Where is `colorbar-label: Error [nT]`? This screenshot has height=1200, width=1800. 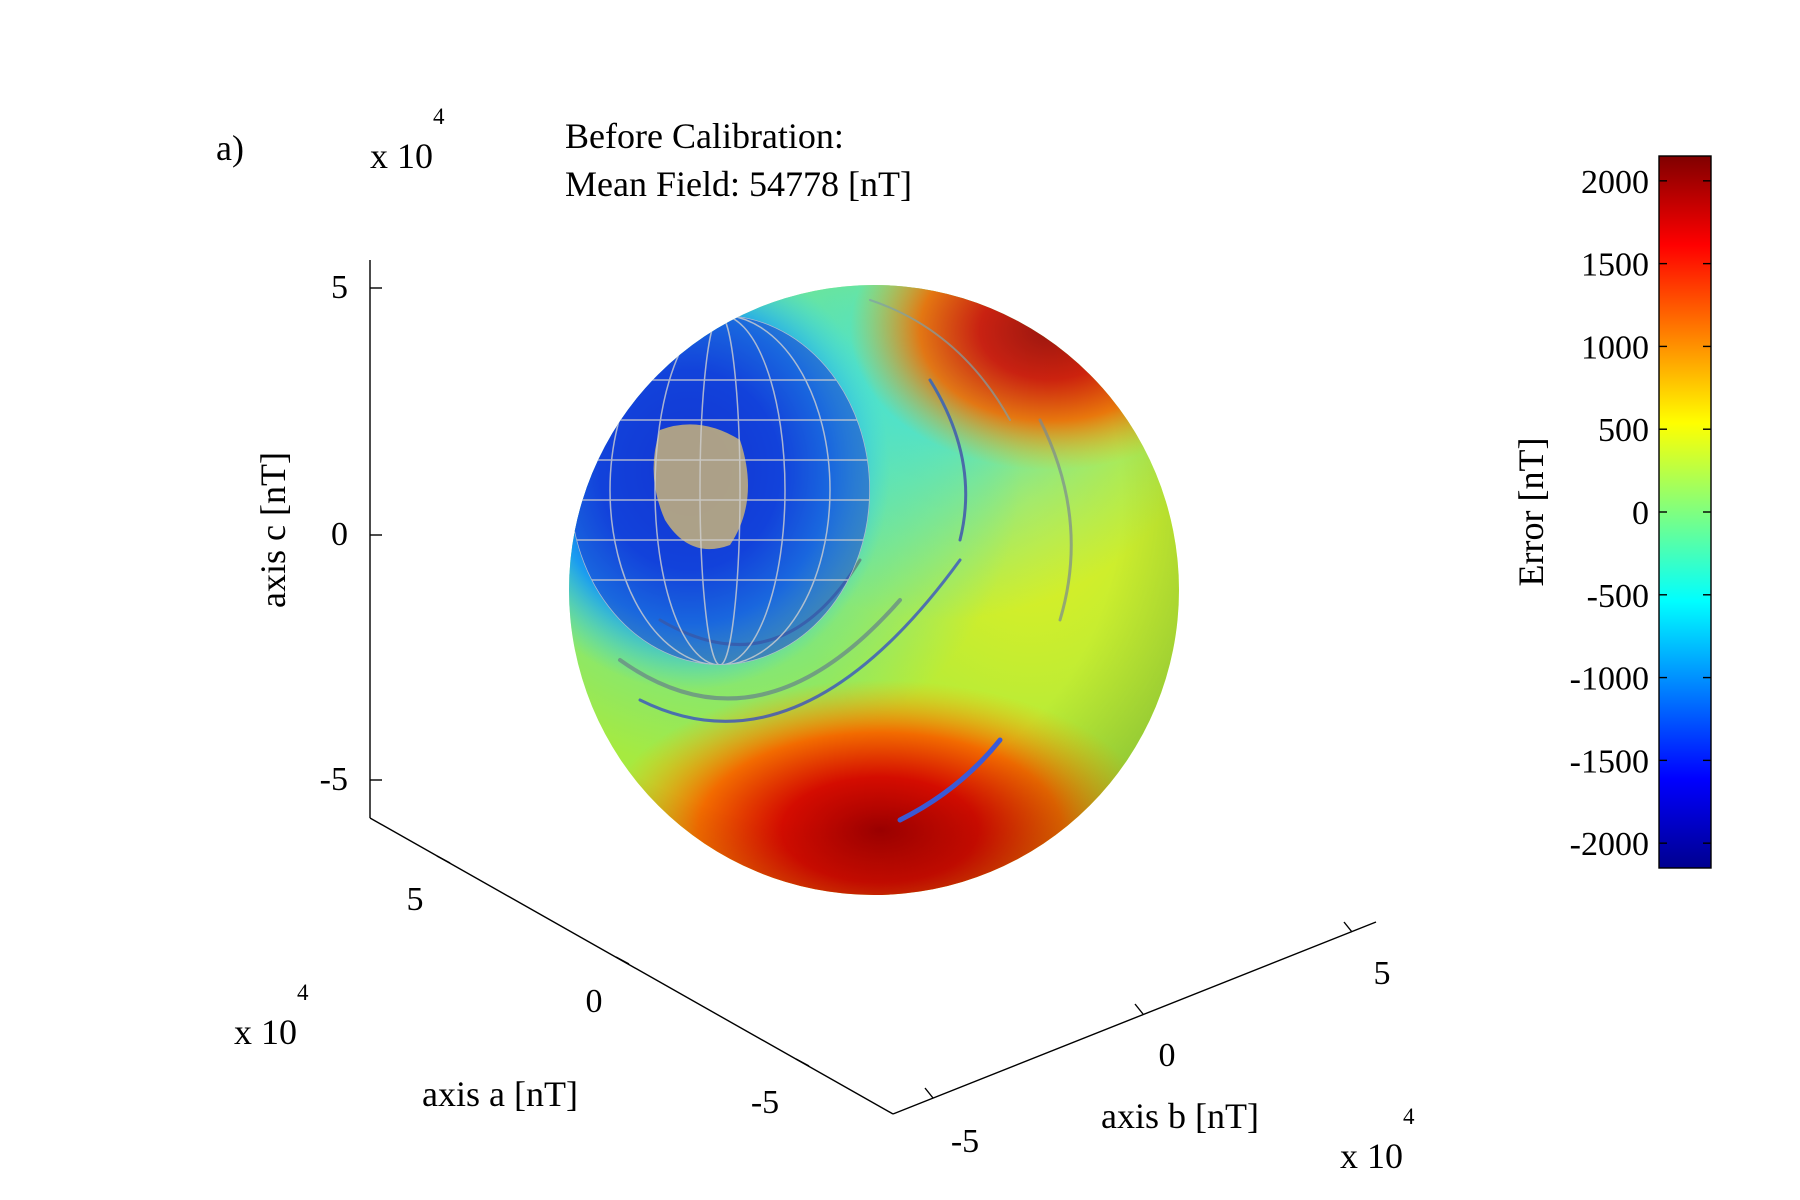
colorbar-label: Error [nT] is located at coordinates (1531, 512).